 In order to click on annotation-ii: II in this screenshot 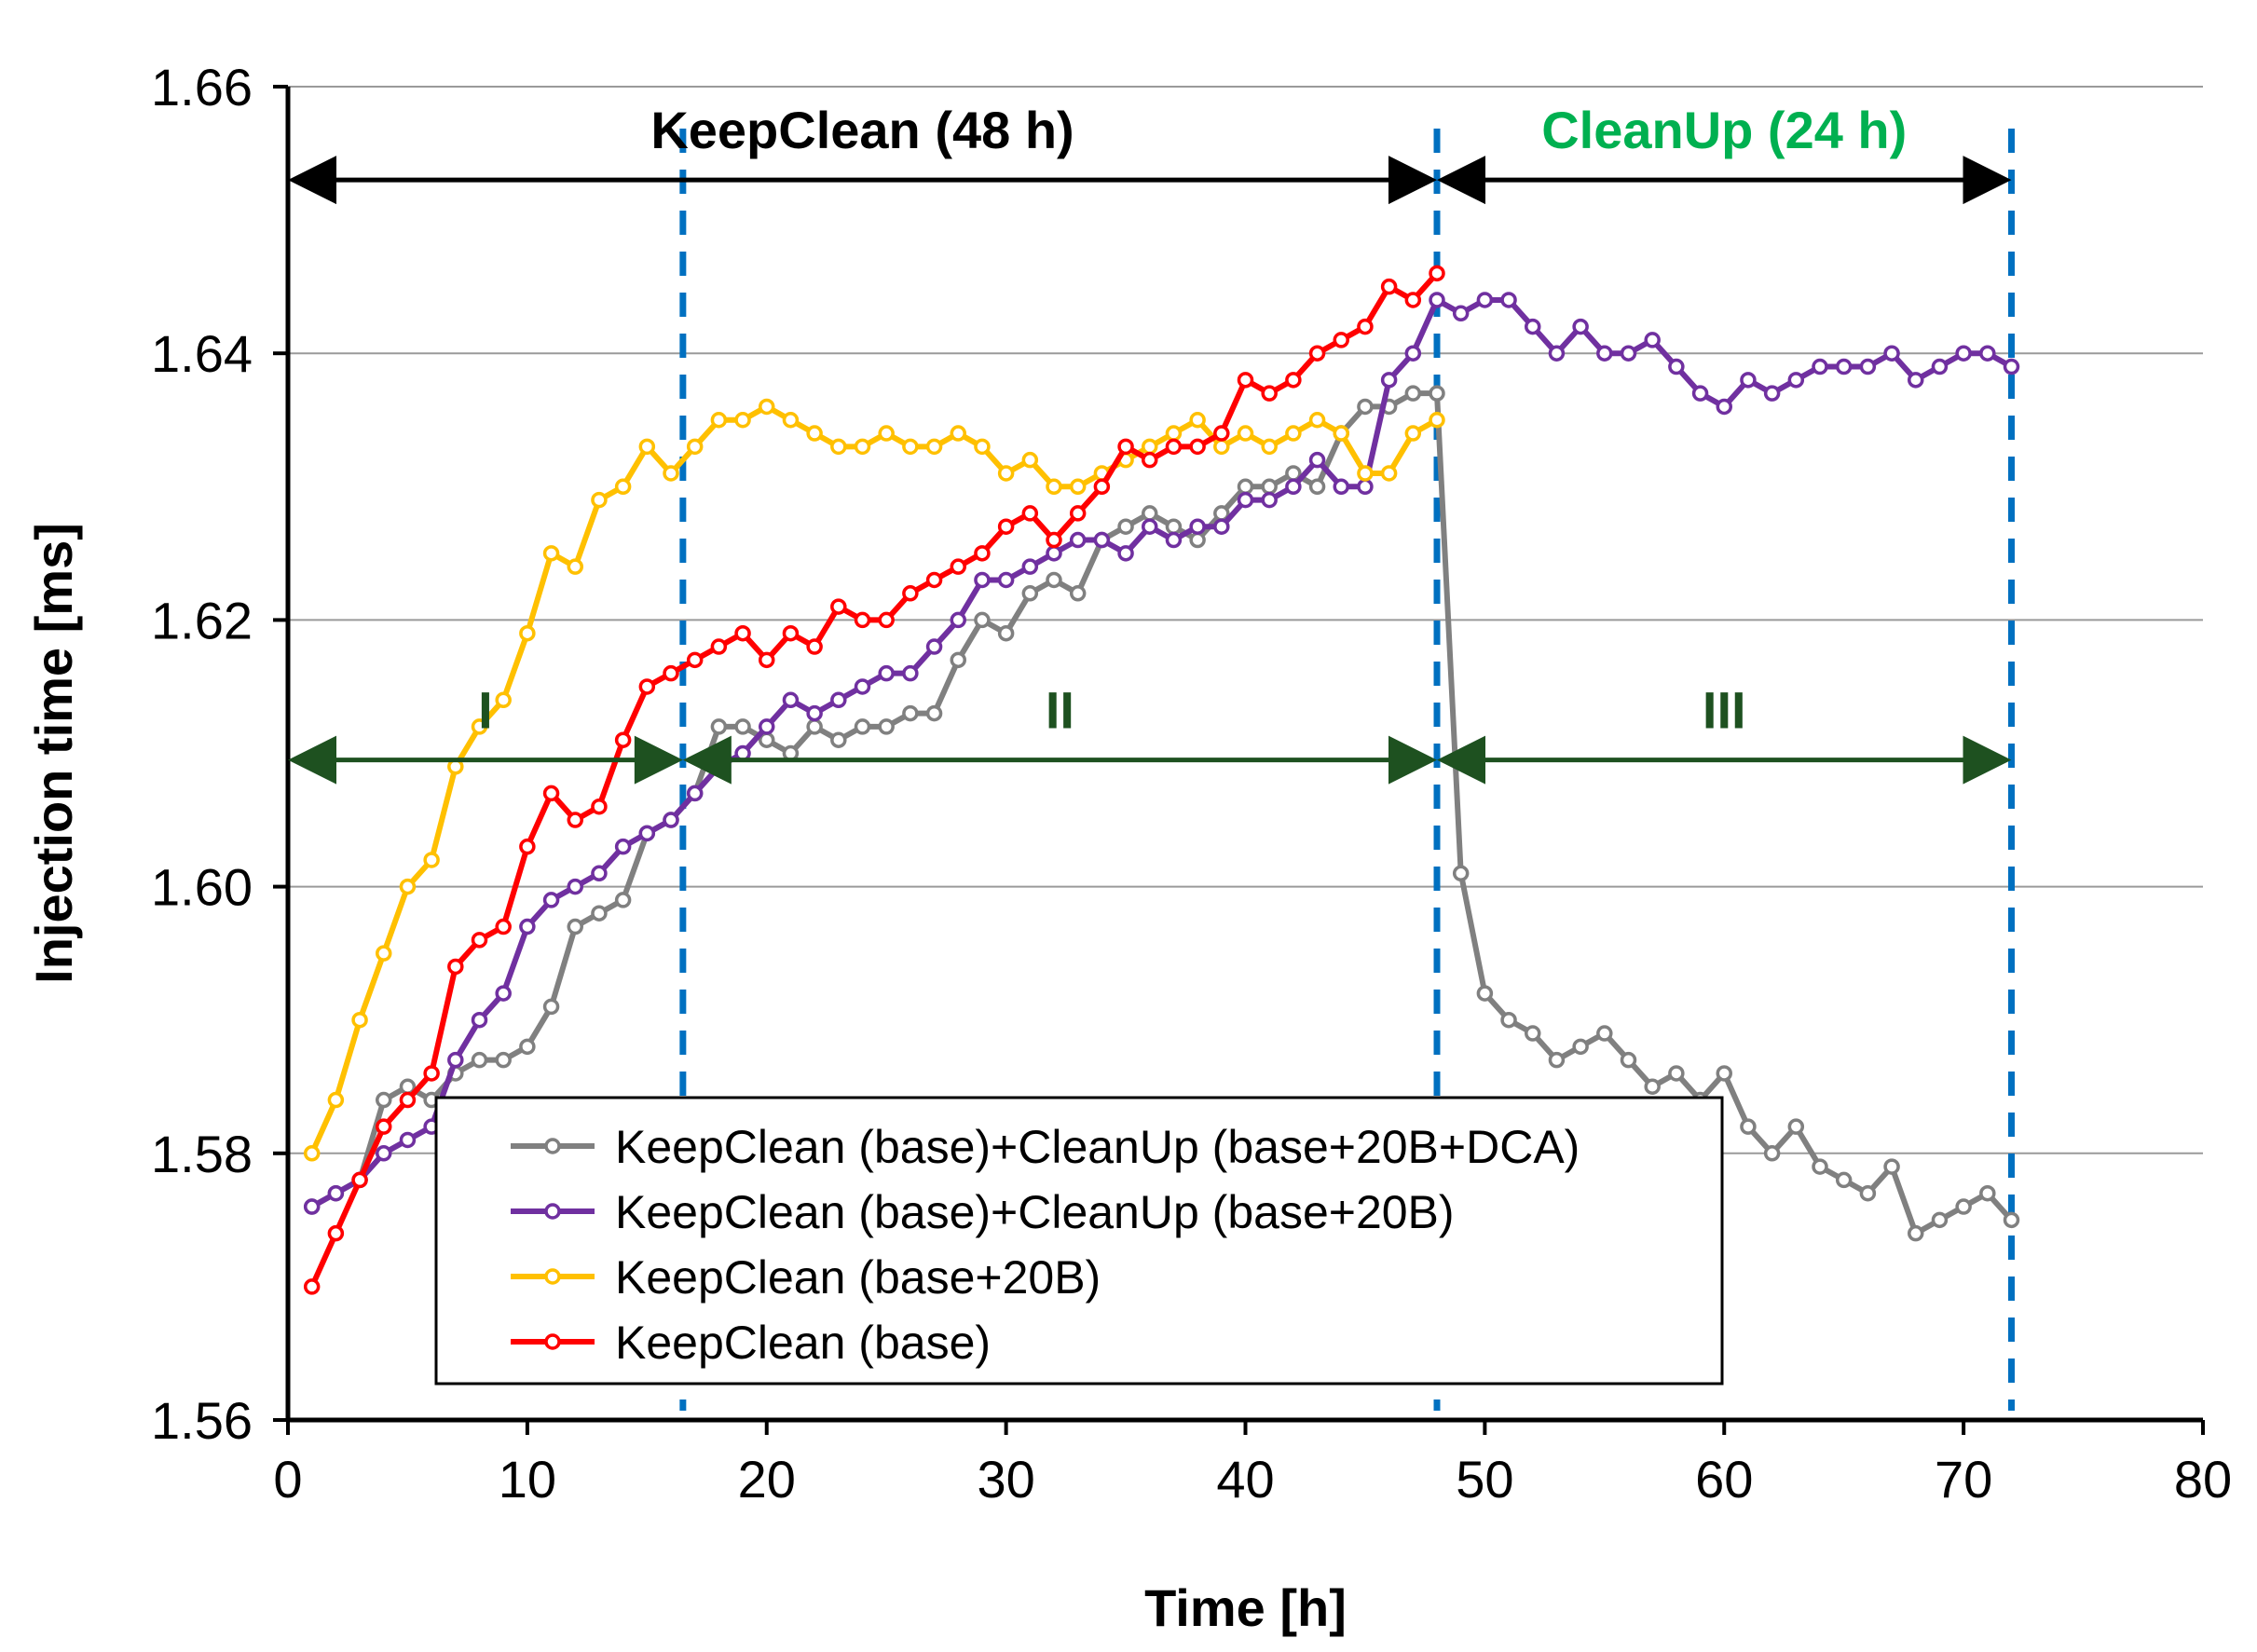, I will do `click(1059, 733)`.